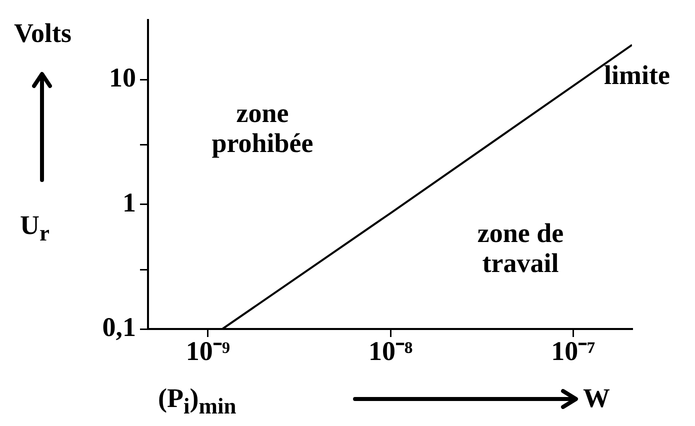 The height and width of the screenshot is (426, 695). Describe the element at coordinates (596, 398) in the screenshot. I see `text: W` at that location.